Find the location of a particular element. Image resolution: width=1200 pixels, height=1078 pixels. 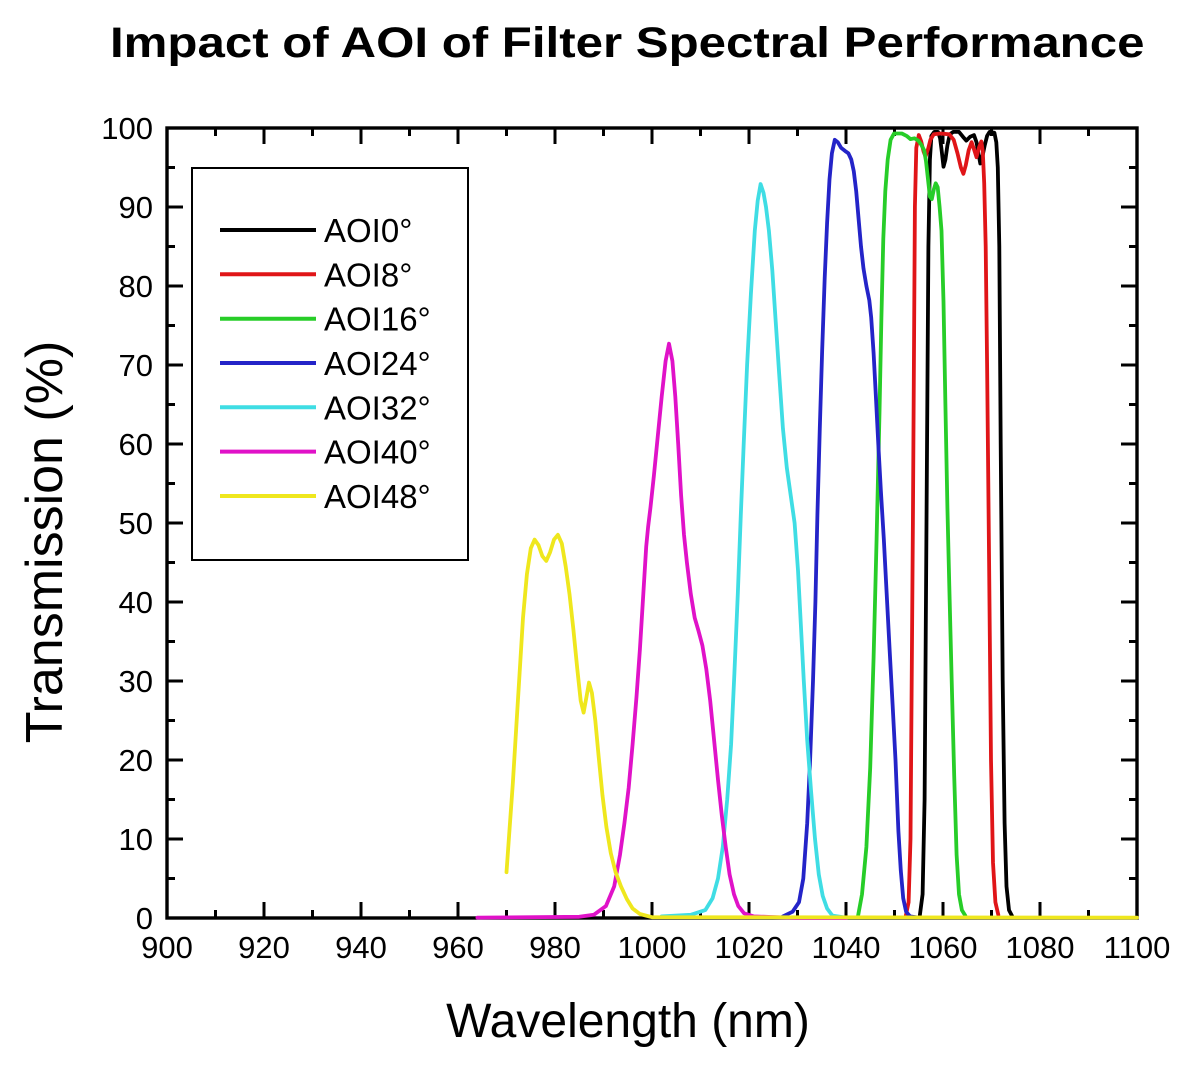

svg-text: 1100 is located at coordinates (1137, 947).